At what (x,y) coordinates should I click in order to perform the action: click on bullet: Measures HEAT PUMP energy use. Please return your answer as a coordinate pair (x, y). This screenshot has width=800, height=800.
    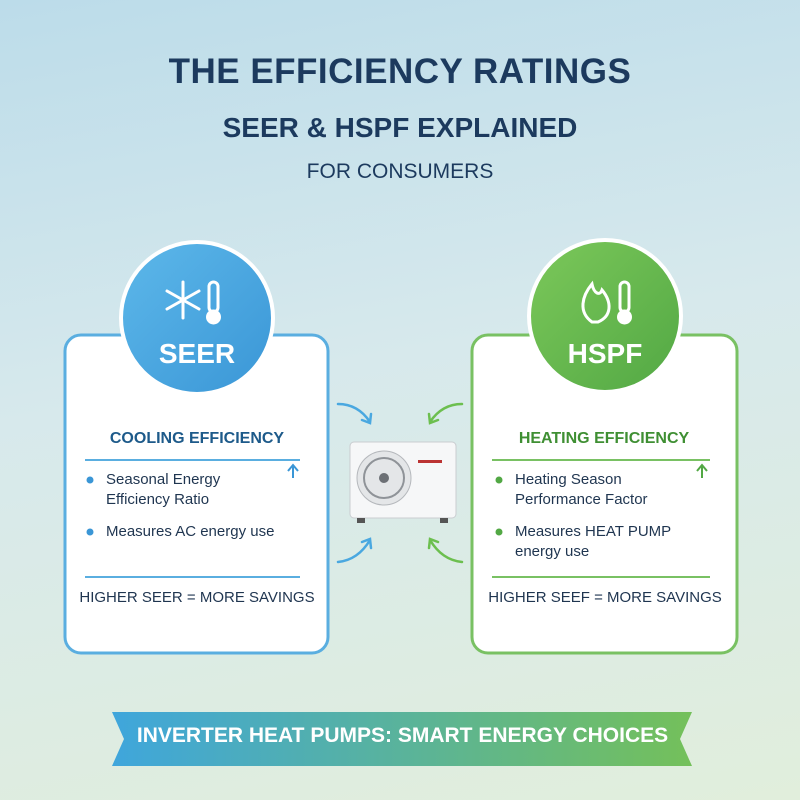
    Looking at the image, I should click on (593, 541).